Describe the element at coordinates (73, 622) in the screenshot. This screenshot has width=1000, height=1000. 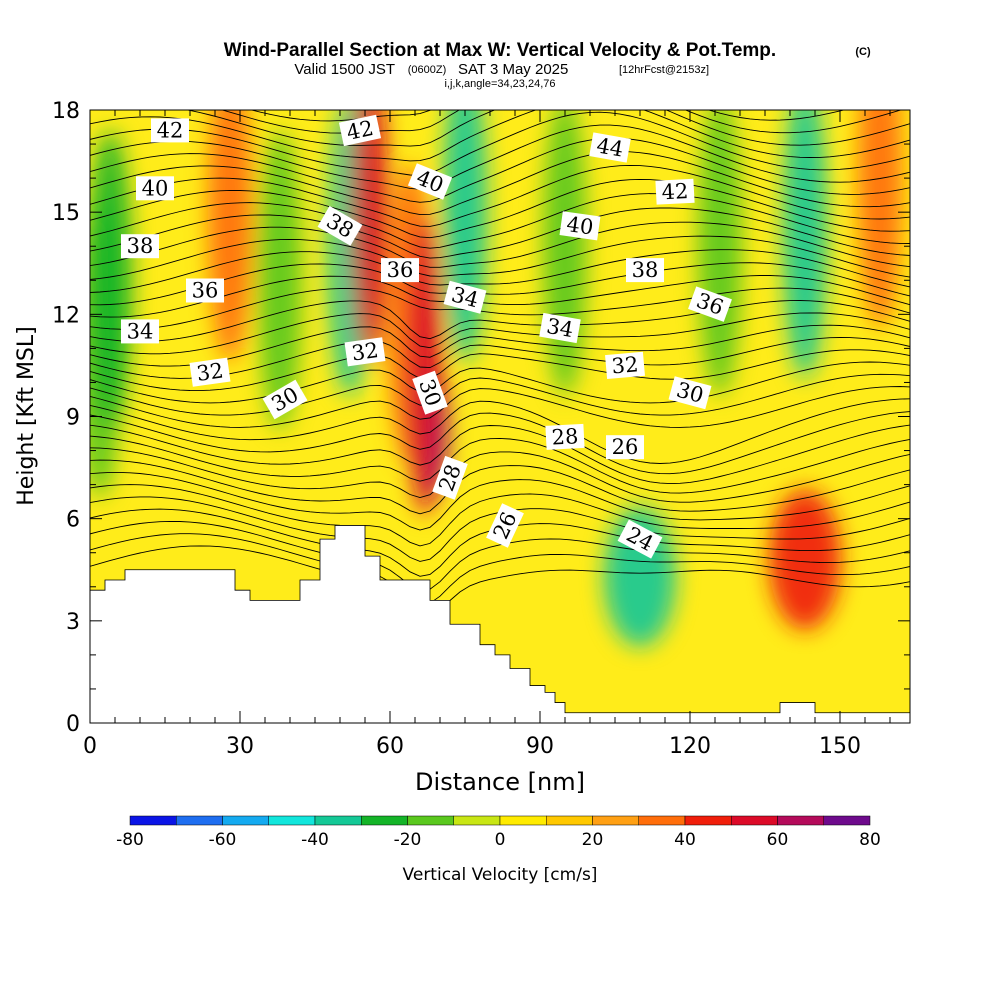
I see `y-tick-label: 3` at that location.